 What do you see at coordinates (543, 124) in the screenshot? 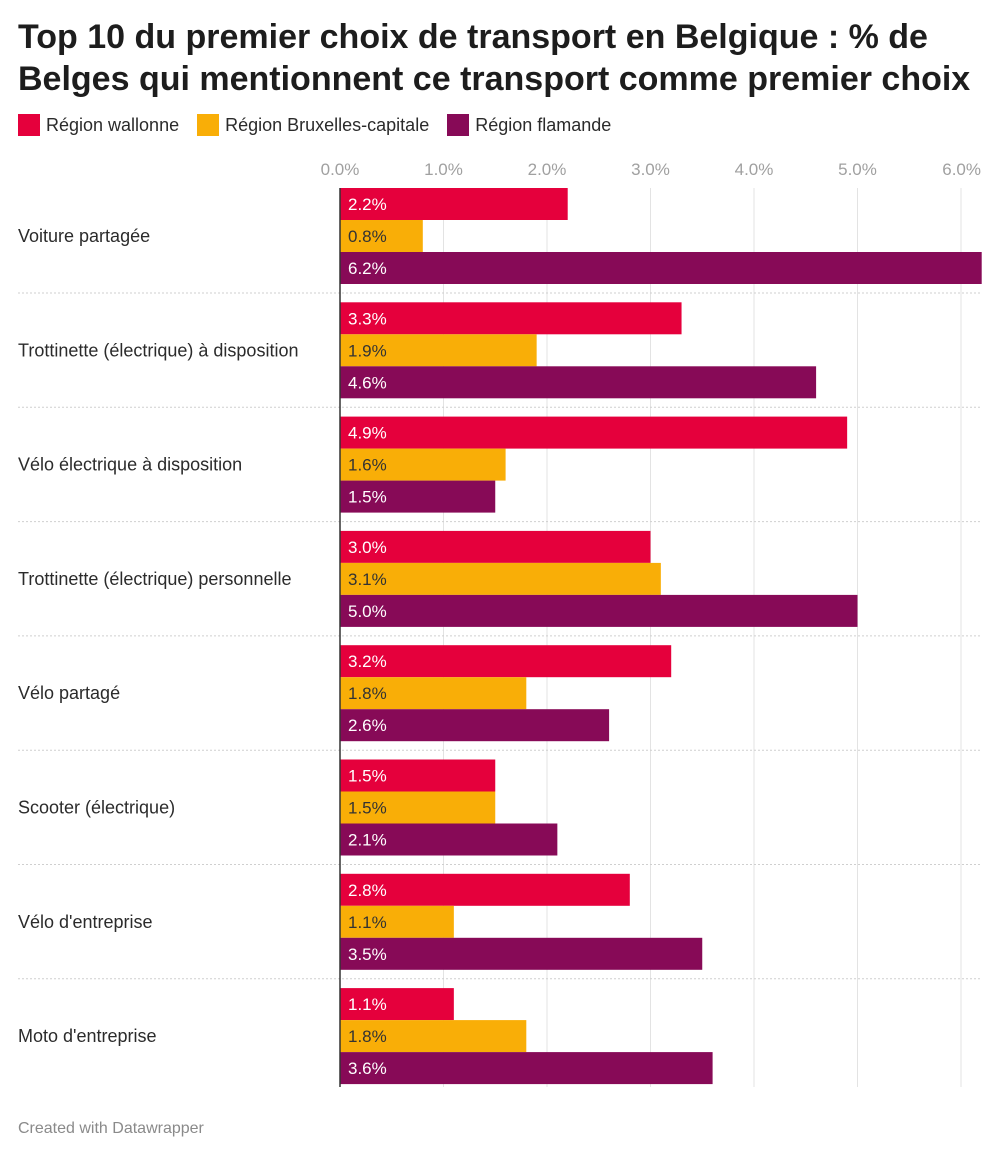
I see `legend-label-flamande: Région flamande` at bounding box center [543, 124].